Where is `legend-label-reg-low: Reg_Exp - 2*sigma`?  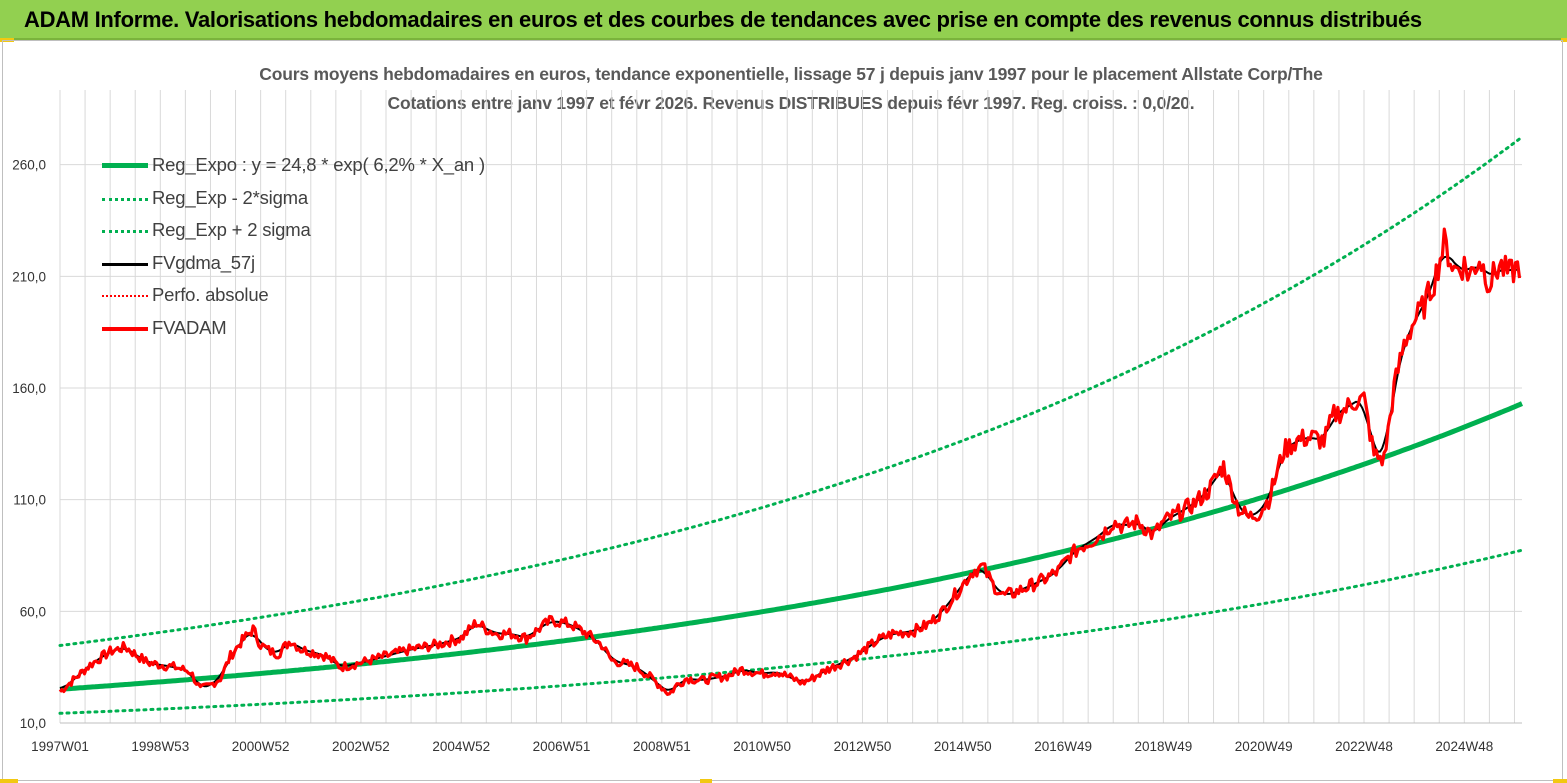
legend-label-reg-low: Reg_Exp - 2*sigma is located at coordinates (230, 197).